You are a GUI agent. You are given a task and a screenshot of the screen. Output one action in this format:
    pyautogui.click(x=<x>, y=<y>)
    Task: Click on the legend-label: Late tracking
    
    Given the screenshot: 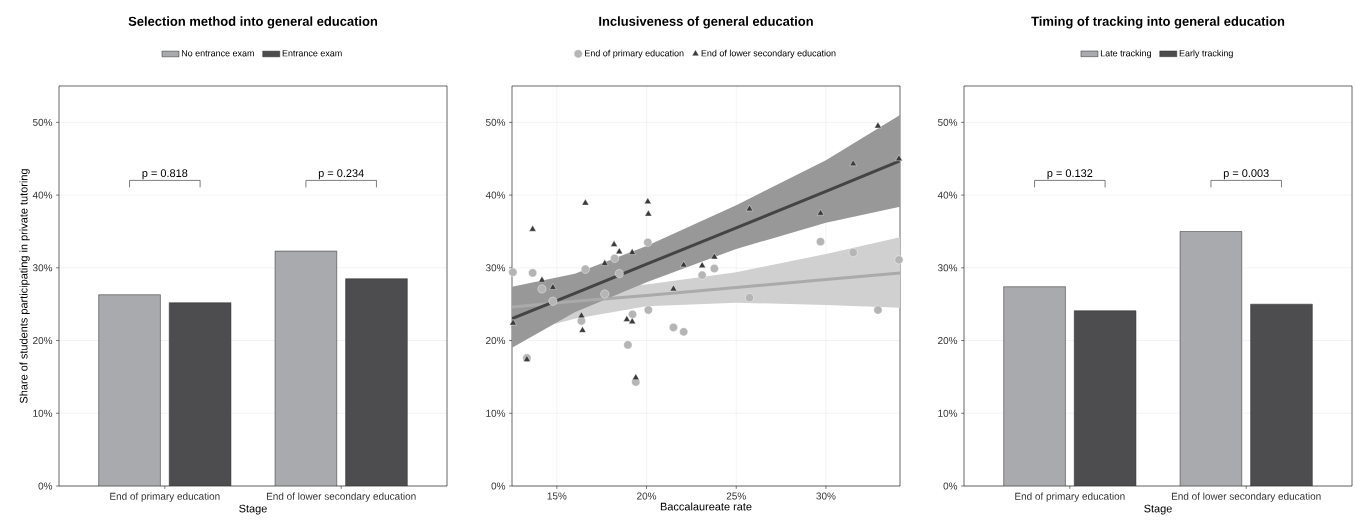 What is the action you would take?
    pyautogui.click(x=1125, y=54)
    